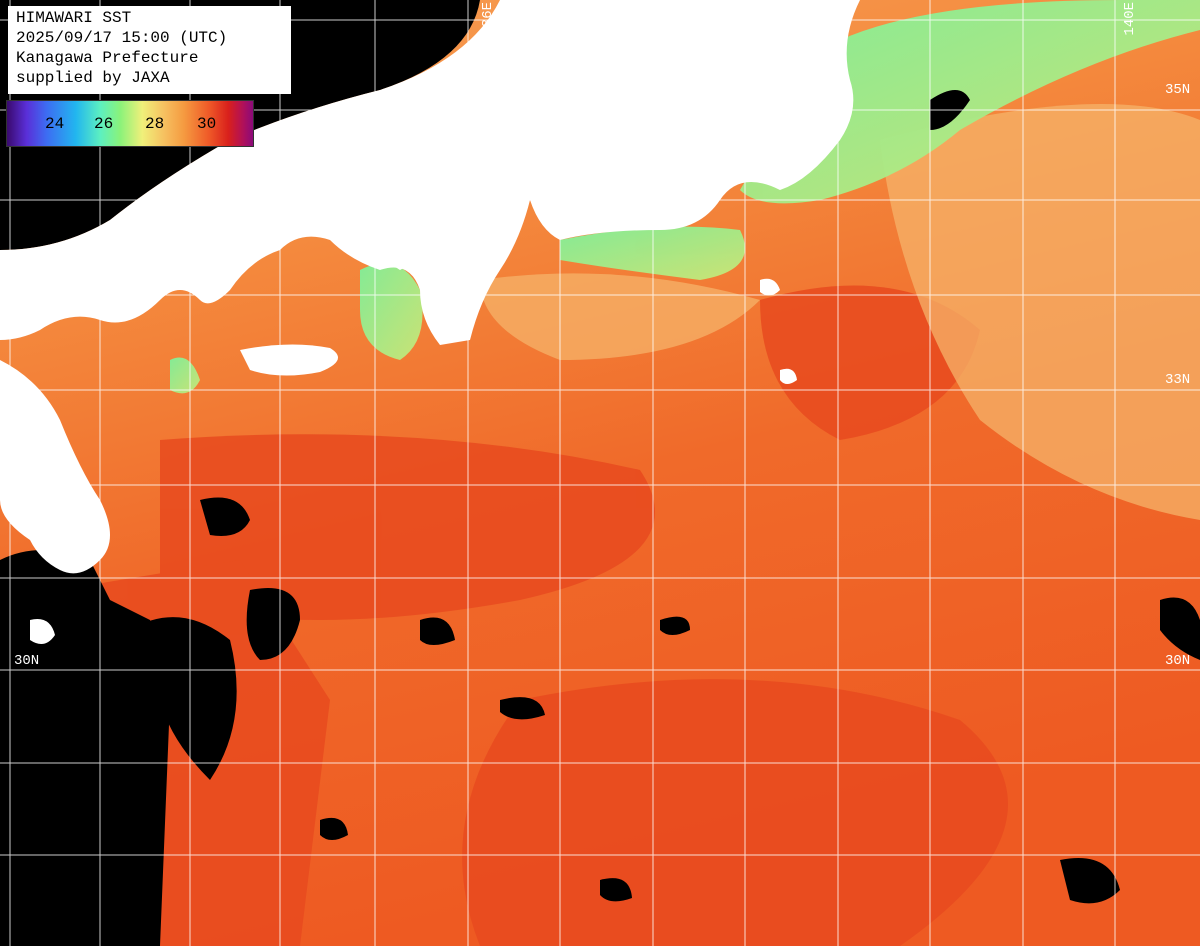 The height and width of the screenshot is (946, 1200). What do you see at coordinates (1178, 380) in the screenshot?
I see `lat-label-33n: 33N` at bounding box center [1178, 380].